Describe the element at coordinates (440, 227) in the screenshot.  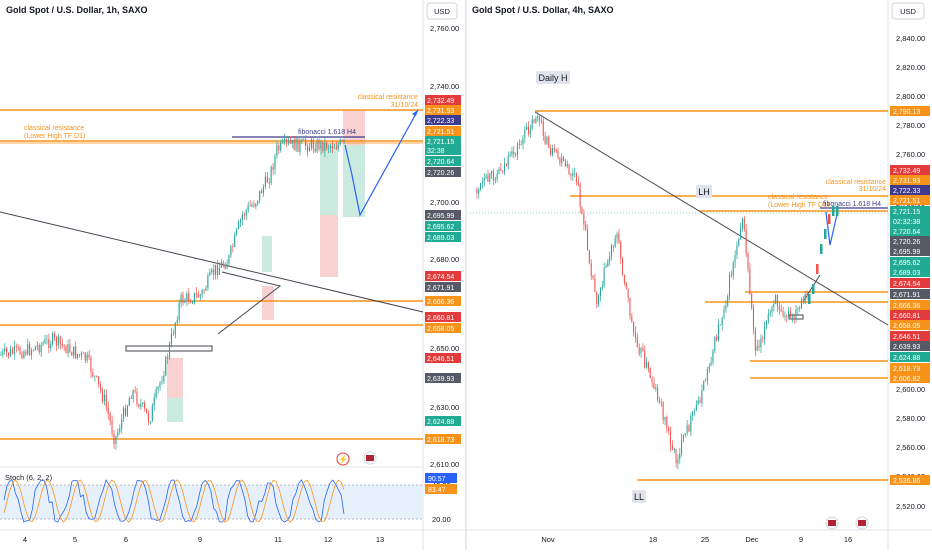
I see `left-price-tag-text: 2,695.62` at that location.